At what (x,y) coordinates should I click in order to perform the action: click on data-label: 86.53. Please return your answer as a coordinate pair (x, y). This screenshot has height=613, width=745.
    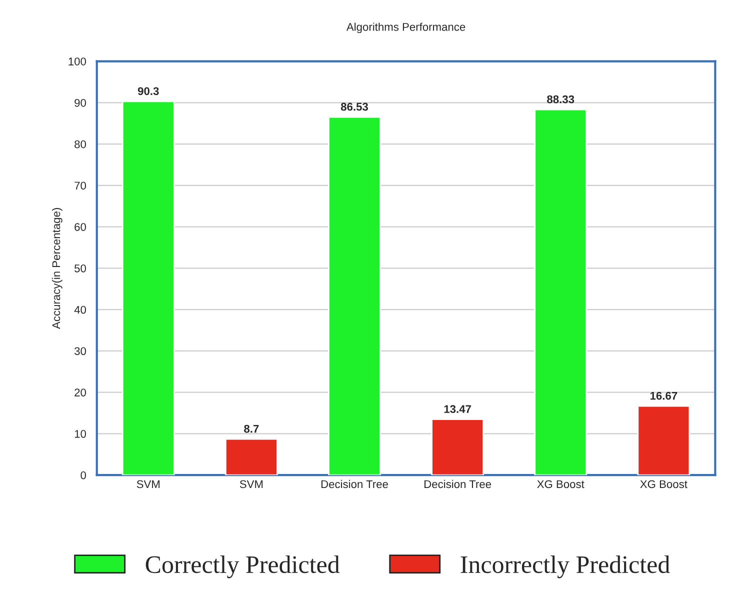
    Looking at the image, I should click on (354, 106).